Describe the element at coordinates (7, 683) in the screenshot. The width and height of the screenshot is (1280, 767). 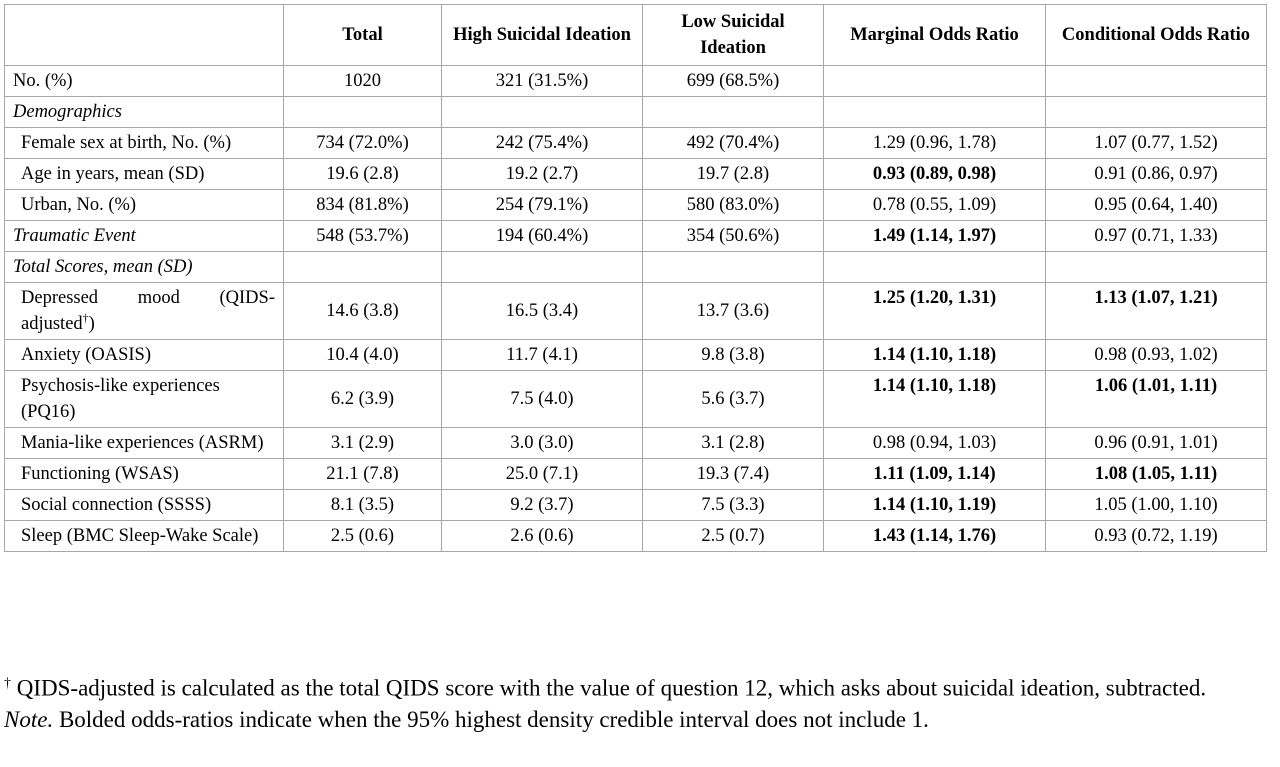
I see `footnote-dagger: †` at that location.